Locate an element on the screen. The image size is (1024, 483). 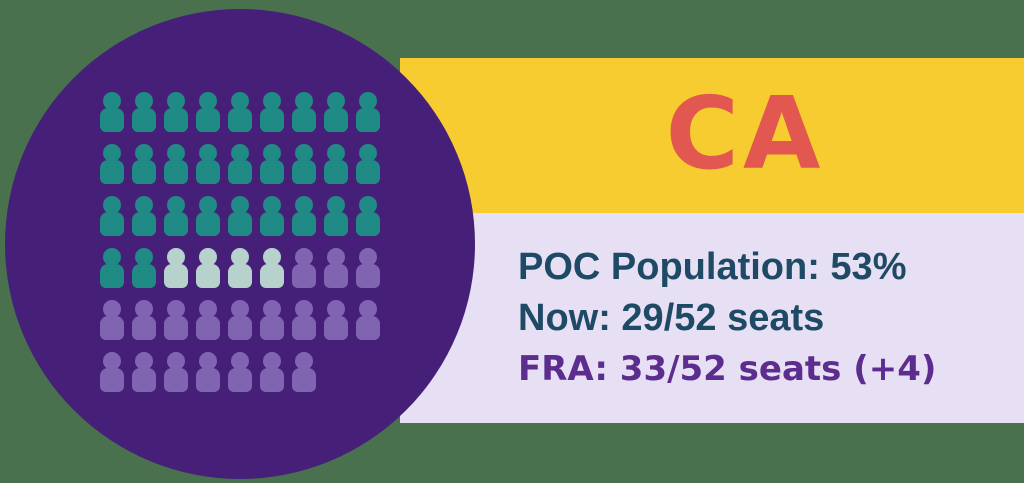
stat-poc-population: POC Population: 53% is located at coordinates (712, 266).